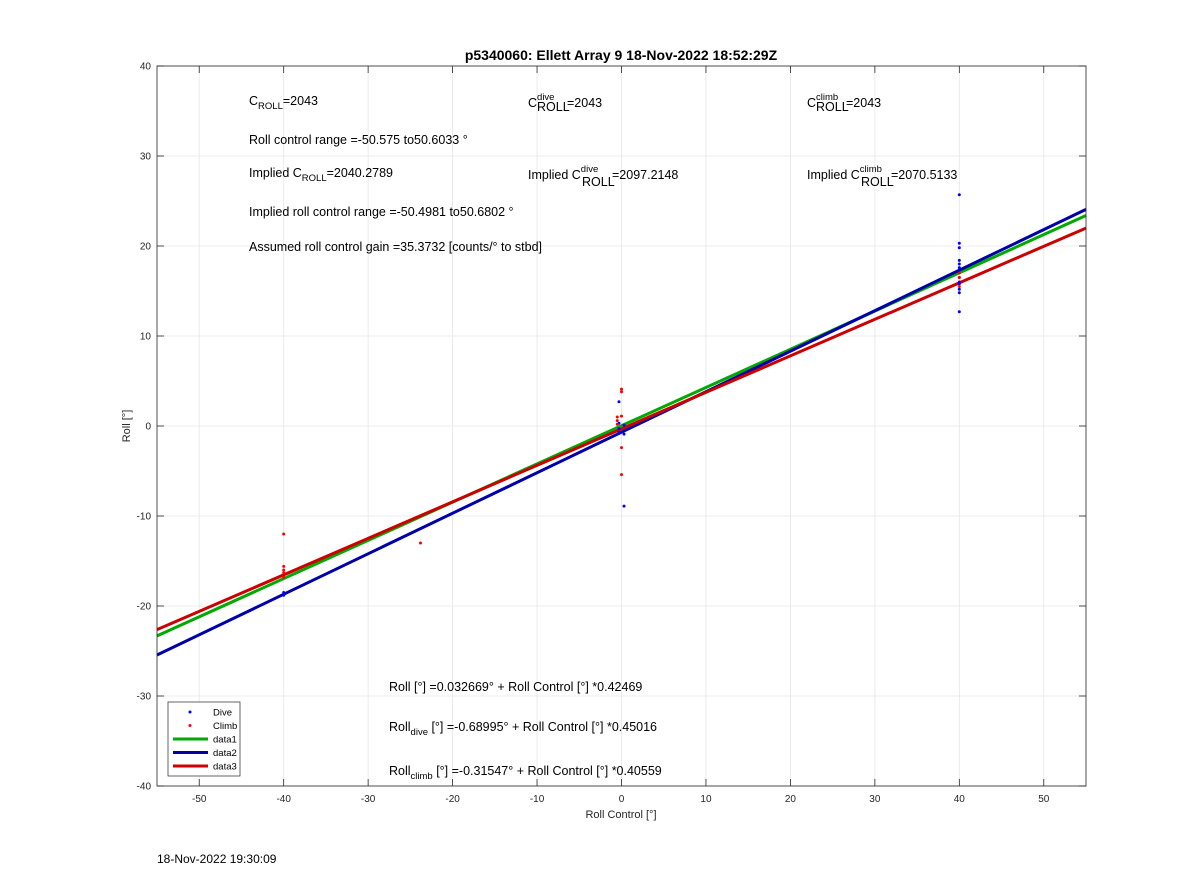 The height and width of the screenshot is (885, 1200). Describe the element at coordinates (358, 140) in the screenshot. I see `roll-range-annotation: Roll control range =-50.575 to50.6033 °` at that location.